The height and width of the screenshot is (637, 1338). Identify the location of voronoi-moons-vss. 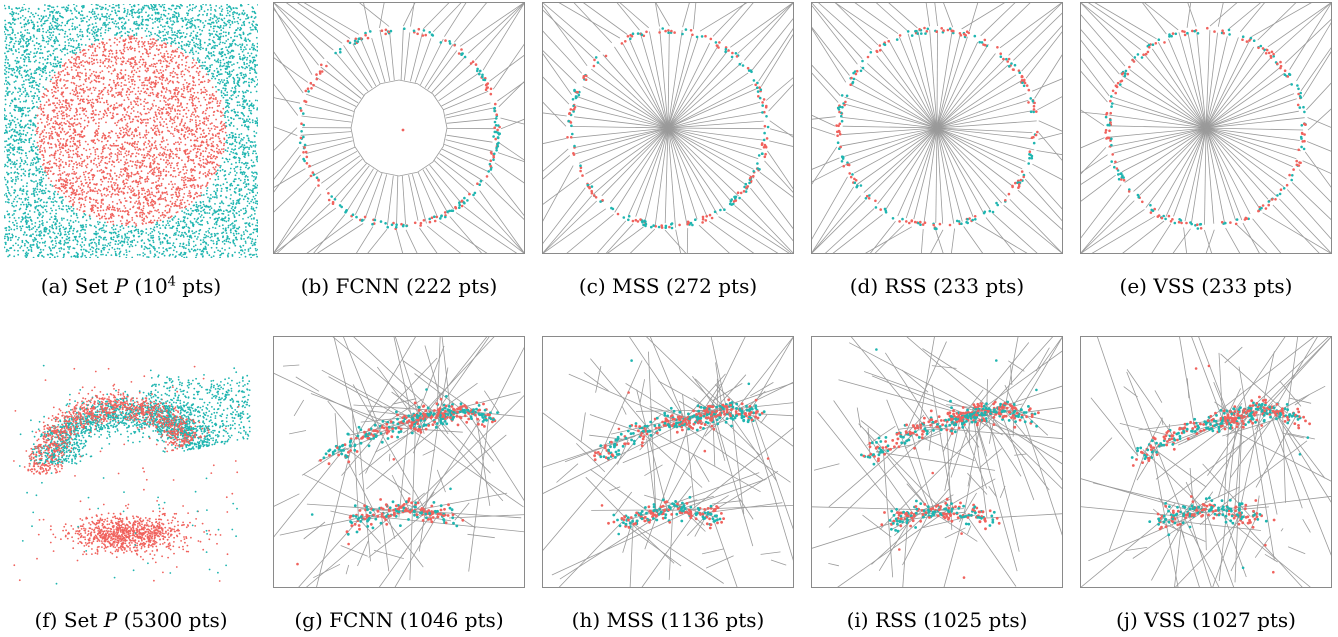
(1206, 462).